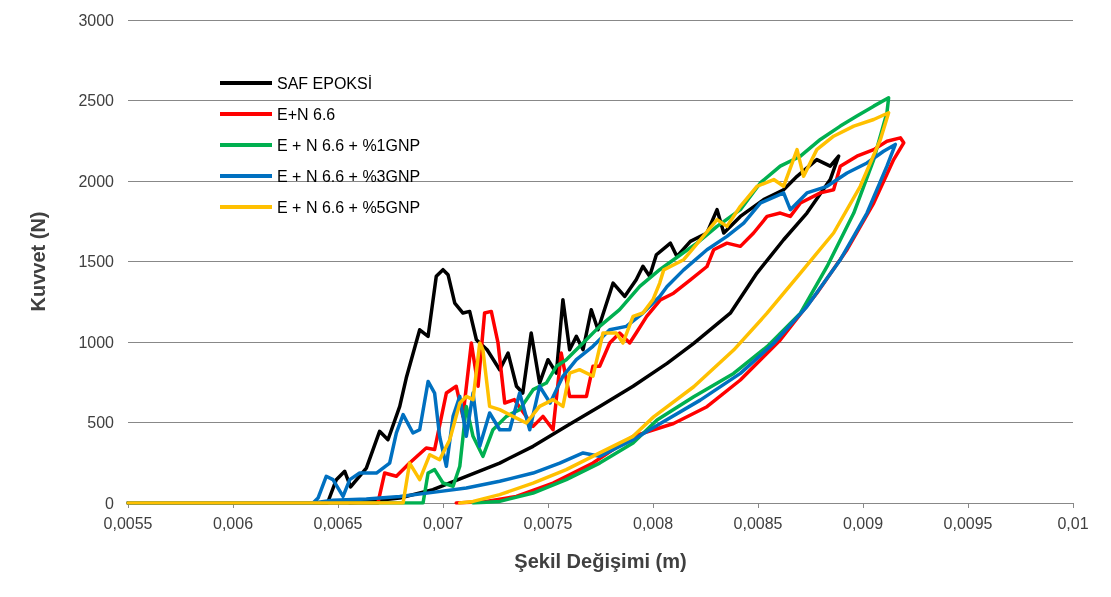  I want to click on y-tick-label: 1500, so click(96, 261).